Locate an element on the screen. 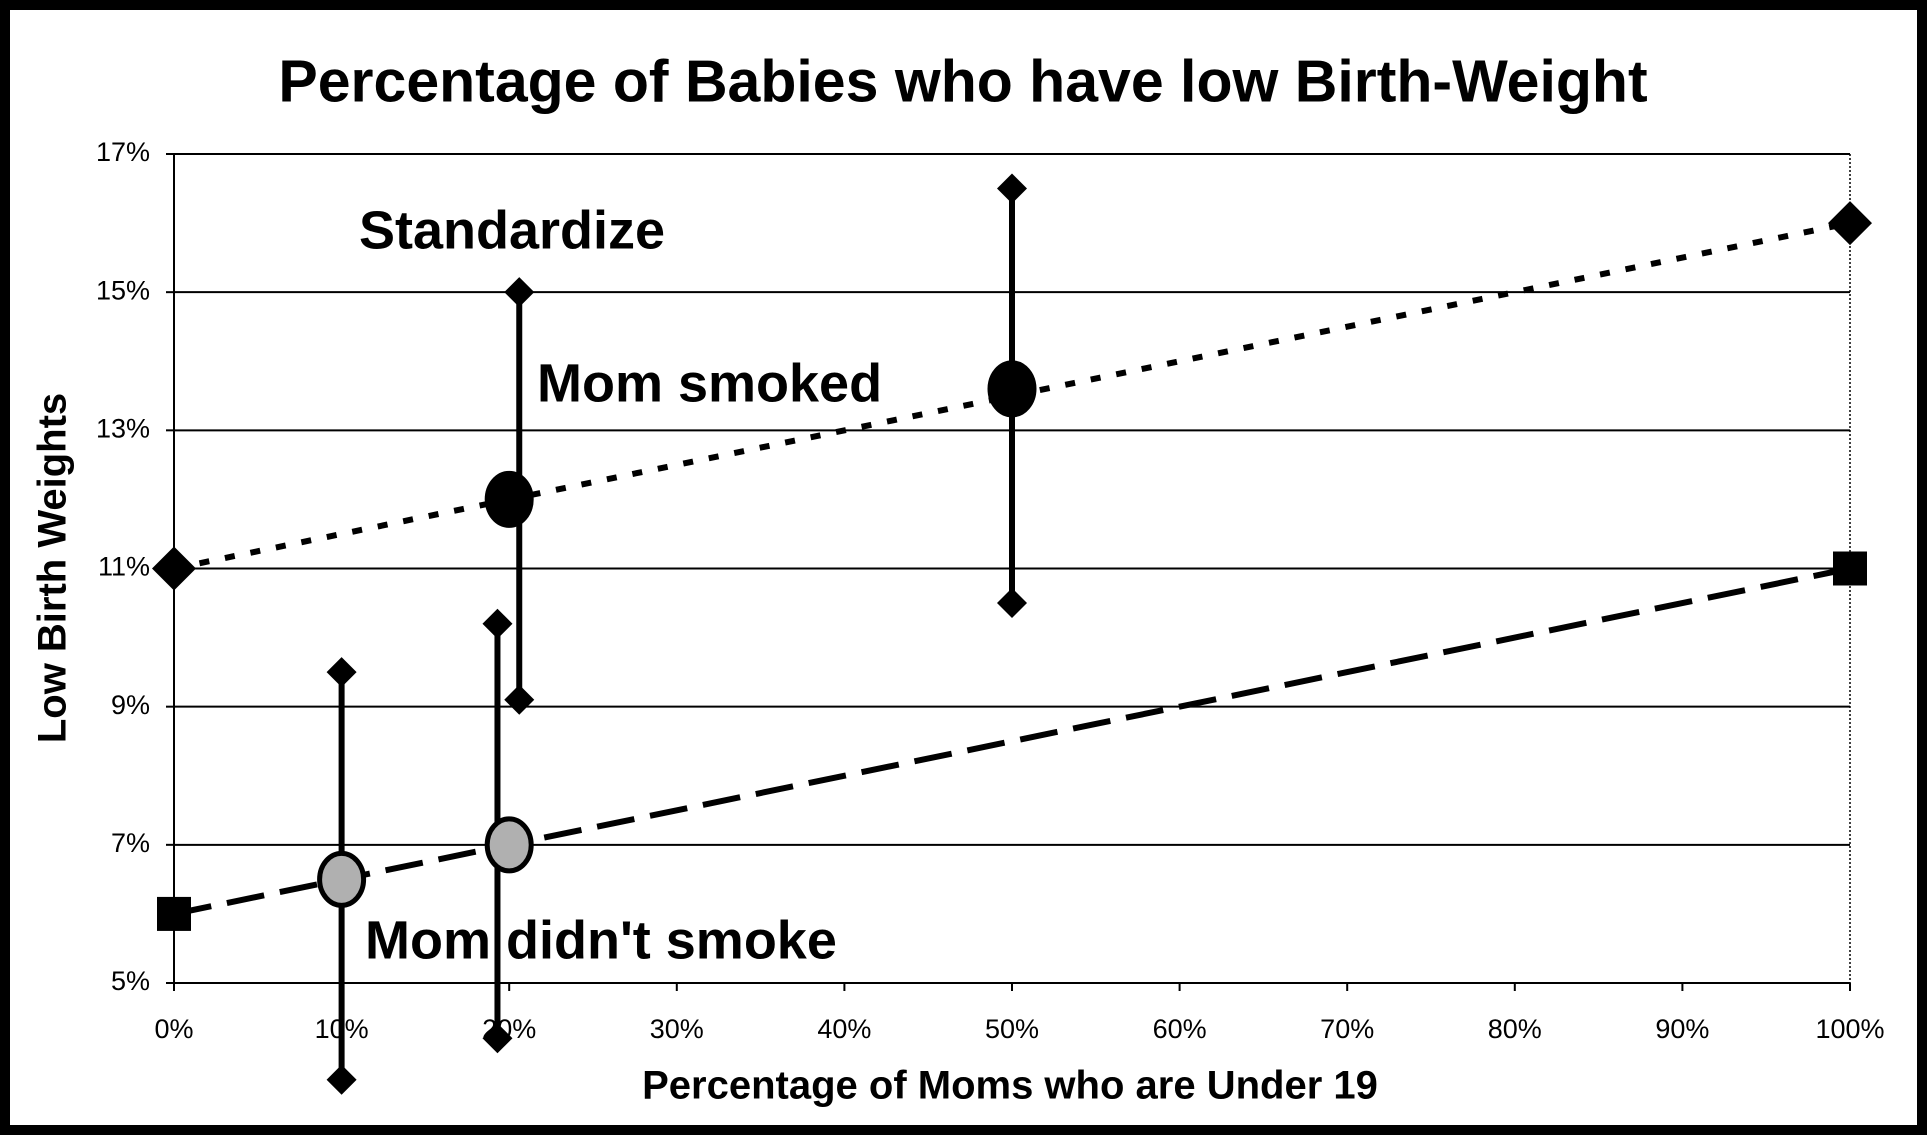 The height and width of the screenshot is (1135, 1927). x-tick-label: 30% is located at coordinates (677, 1029).